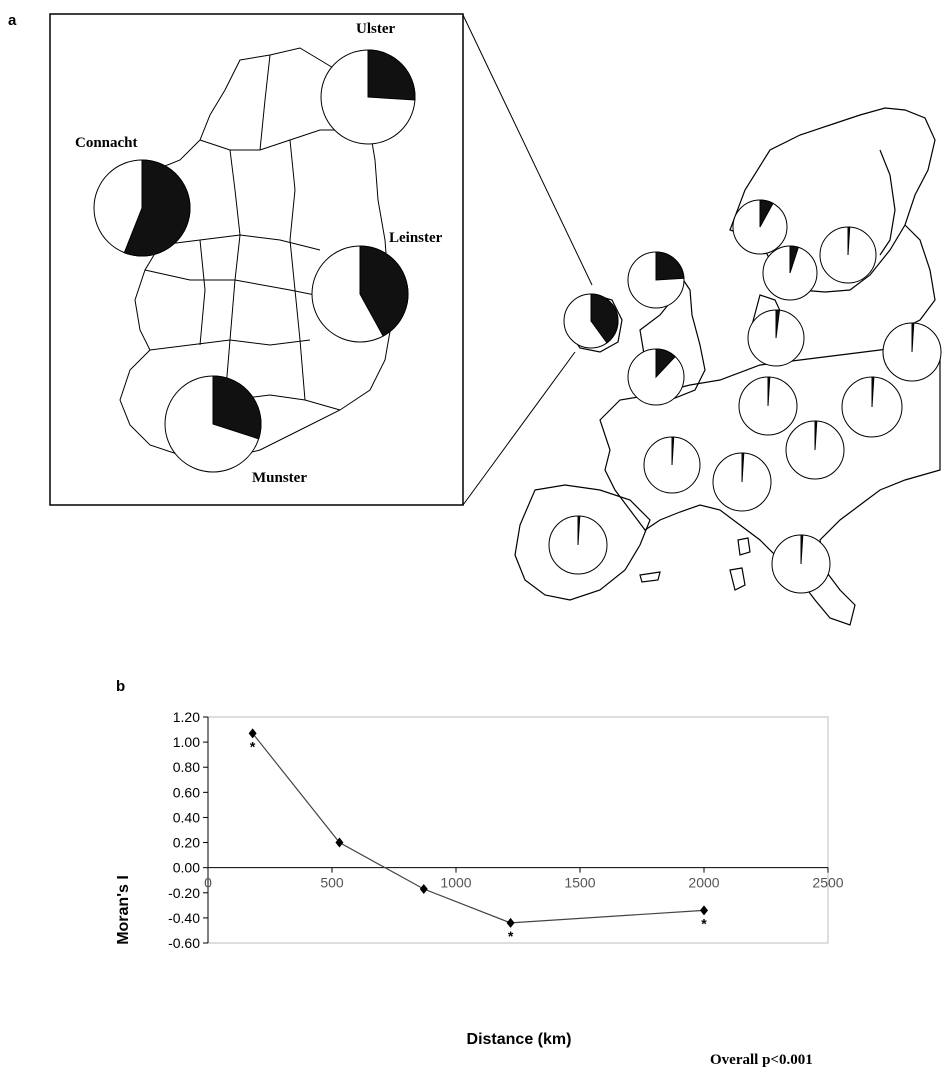 The image size is (945, 1075). Describe the element at coordinates (665, 363) in the screenshot. I see `europe-pie-5-wedge` at that location.